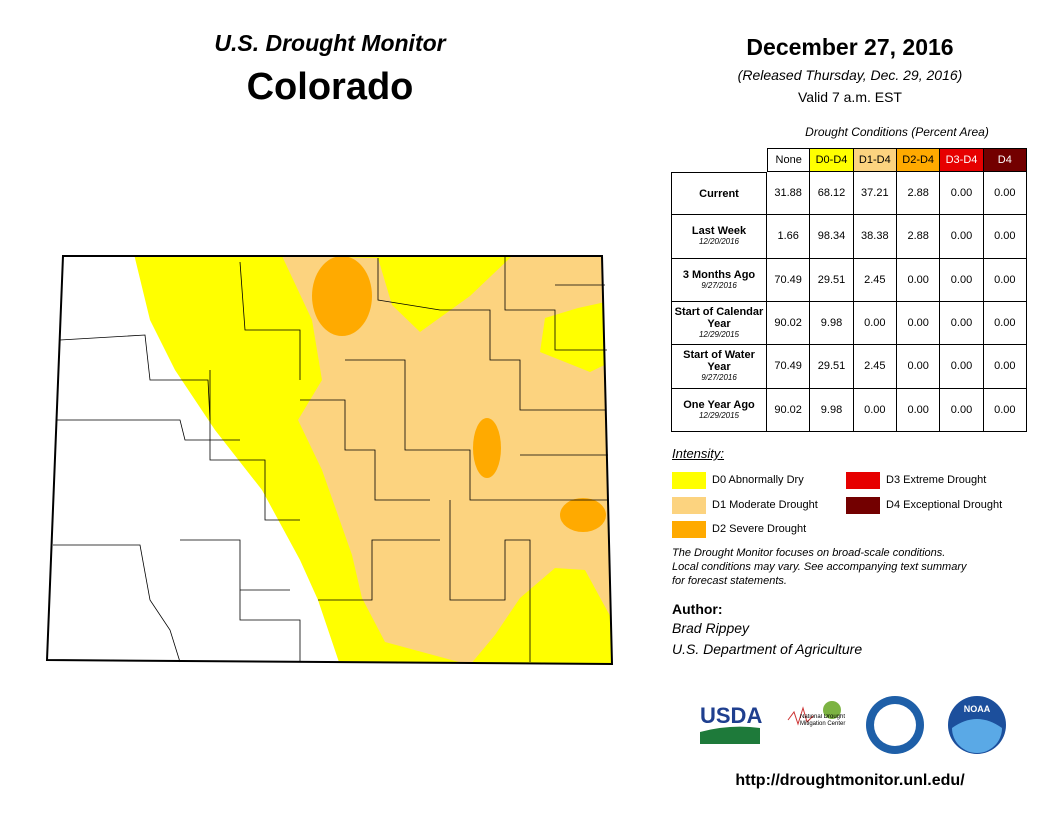 Image resolution: width=1056 pixels, height=816 pixels. I want to click on row-header: One Year Ago 12/29/2015, so click(719, 410).